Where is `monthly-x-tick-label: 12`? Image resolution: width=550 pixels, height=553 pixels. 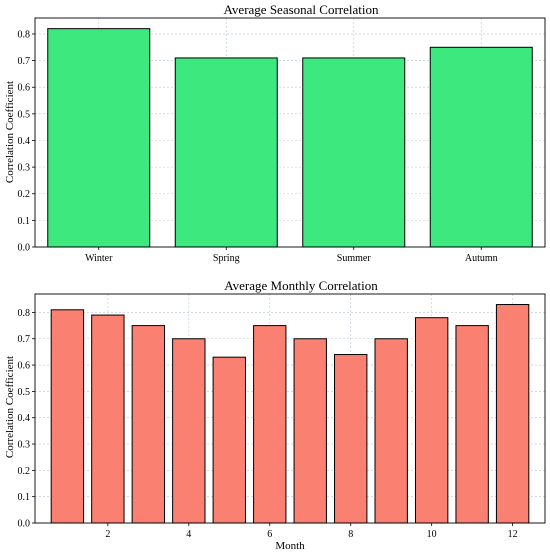
monthly-x-tick-label: 12 is located at coordinates (513, 534).